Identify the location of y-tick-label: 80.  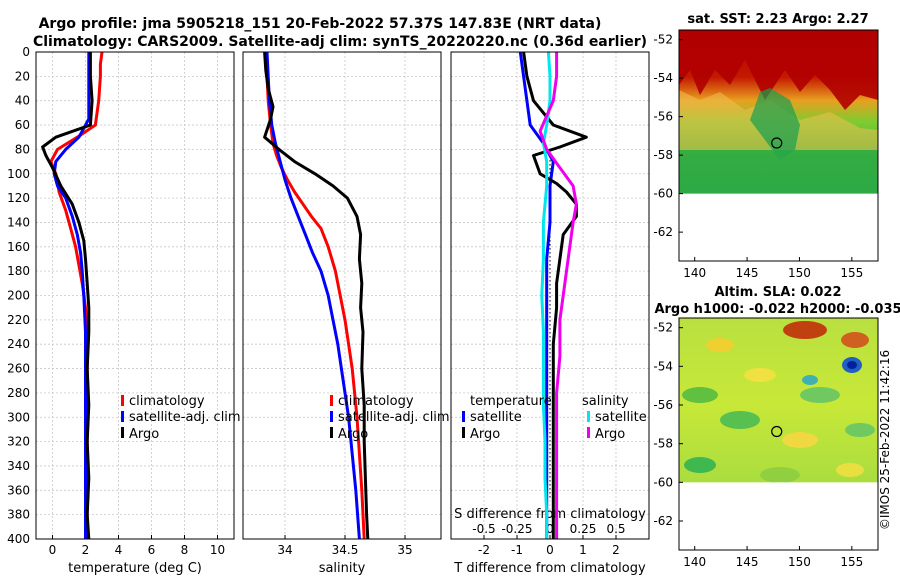
(22, 149).